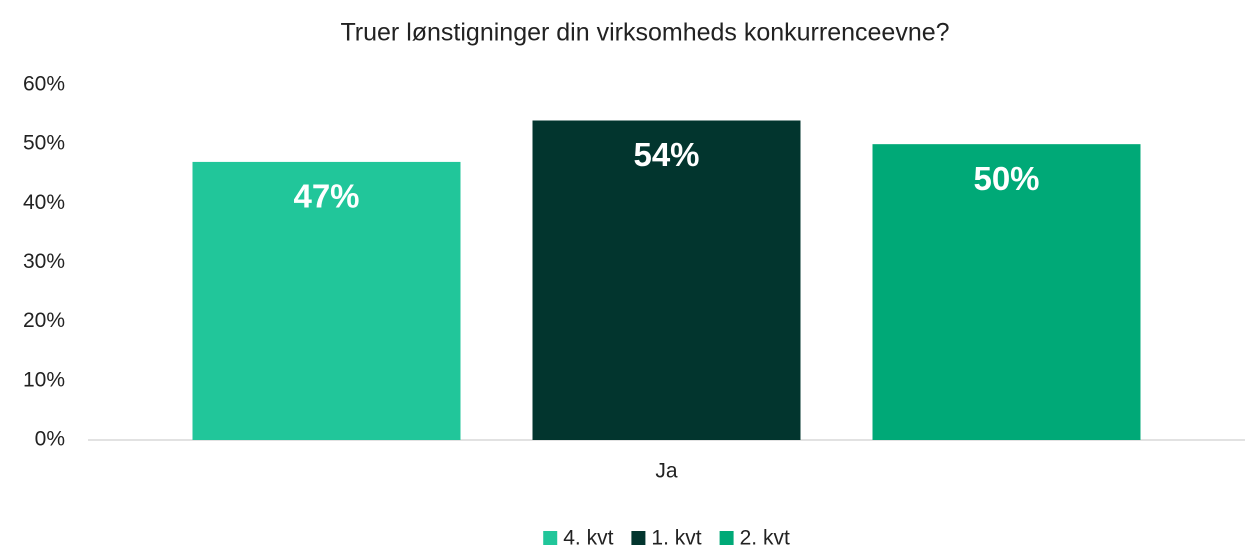  Describe the element at coordinates (44, 320) in the screenshot. I see `y-tick-label: 20%` at that location.